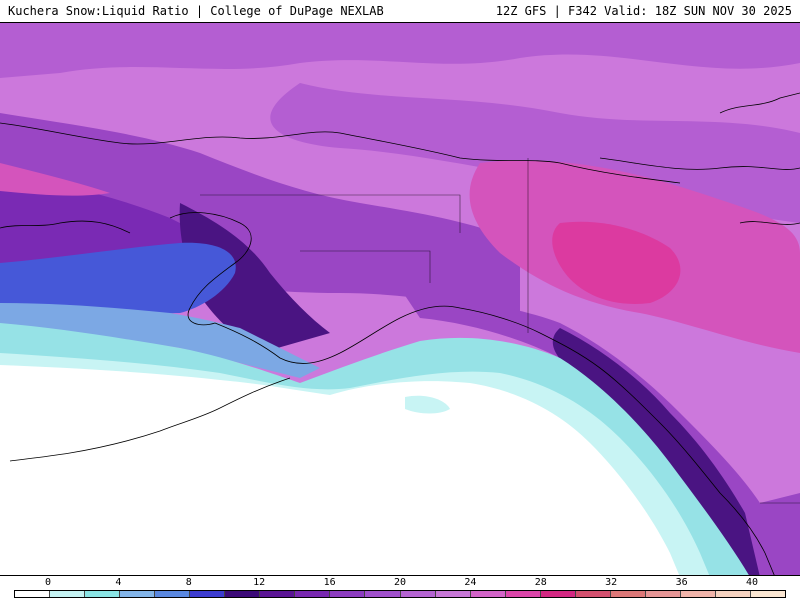 Image resolution: width=800 pixels, height=600 pixels. I want to click on field-band-north, so click(400, 50).